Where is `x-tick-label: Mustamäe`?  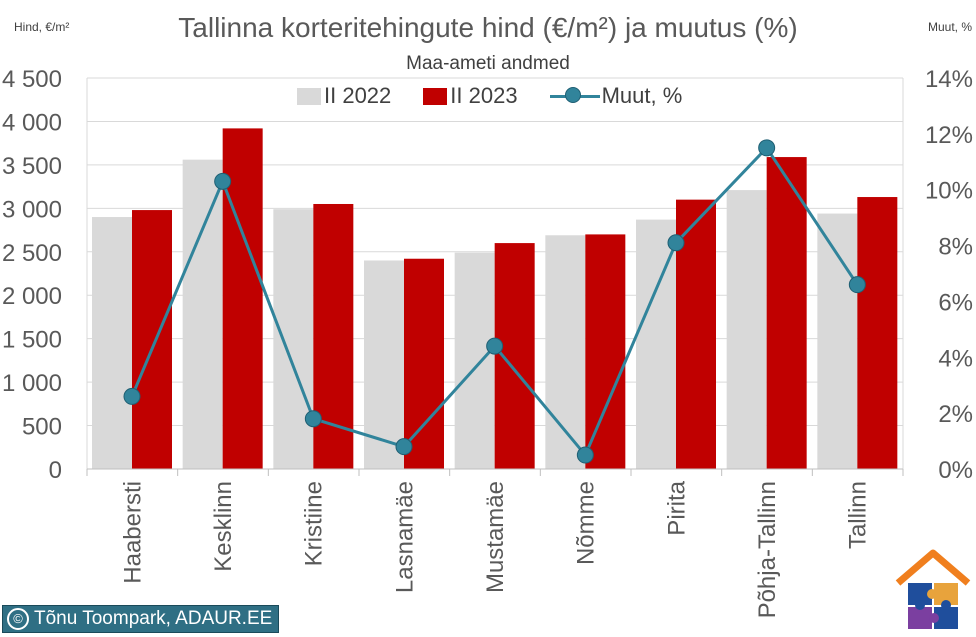 x-tick-label: Mustamäe is located at coordinates (495, 537).